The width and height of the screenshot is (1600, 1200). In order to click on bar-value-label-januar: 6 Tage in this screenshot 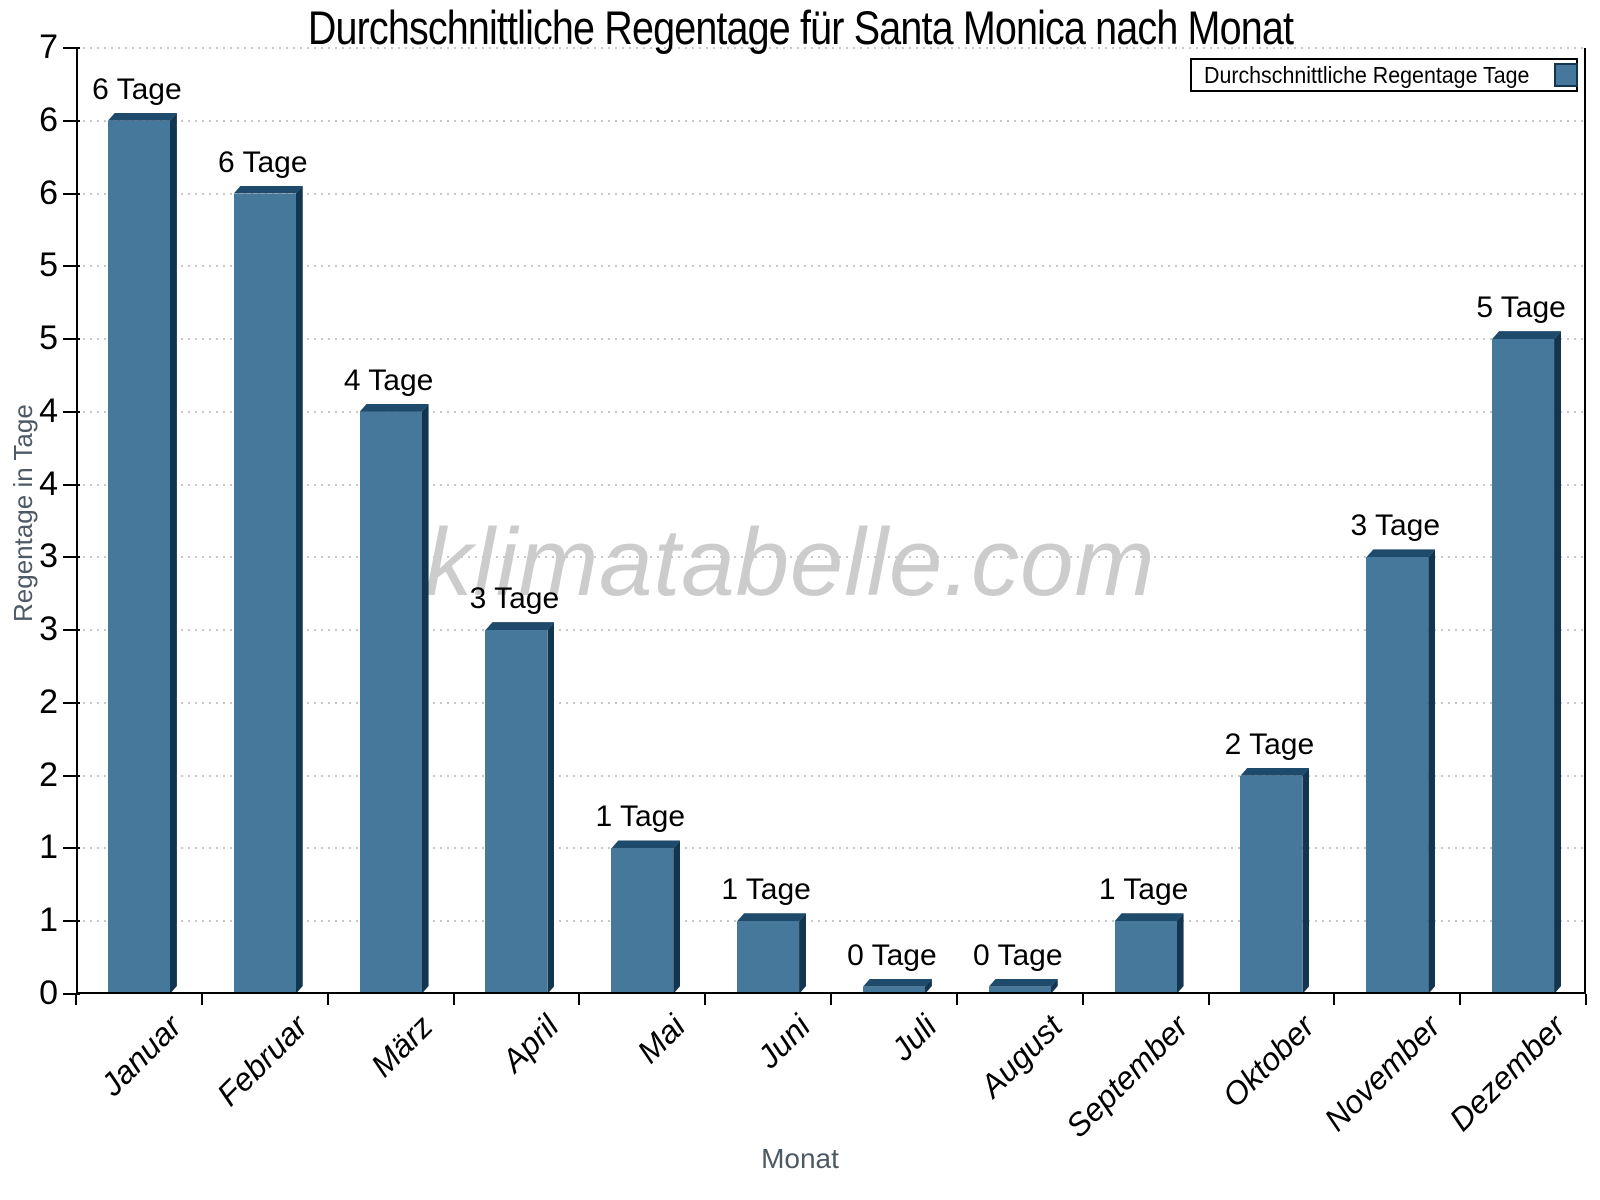, I will do `click(137, 89)`.